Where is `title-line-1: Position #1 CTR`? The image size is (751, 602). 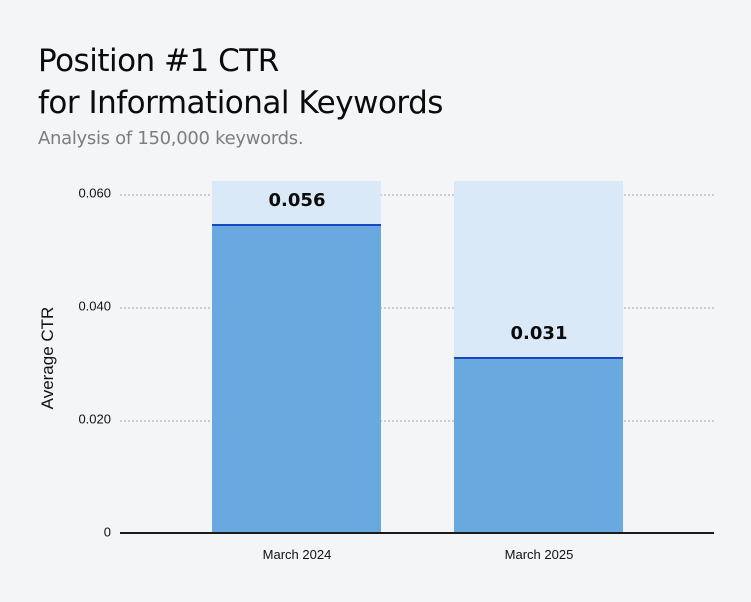 title-line-1: Position #1 CTR is located at coordinates (158, 61).